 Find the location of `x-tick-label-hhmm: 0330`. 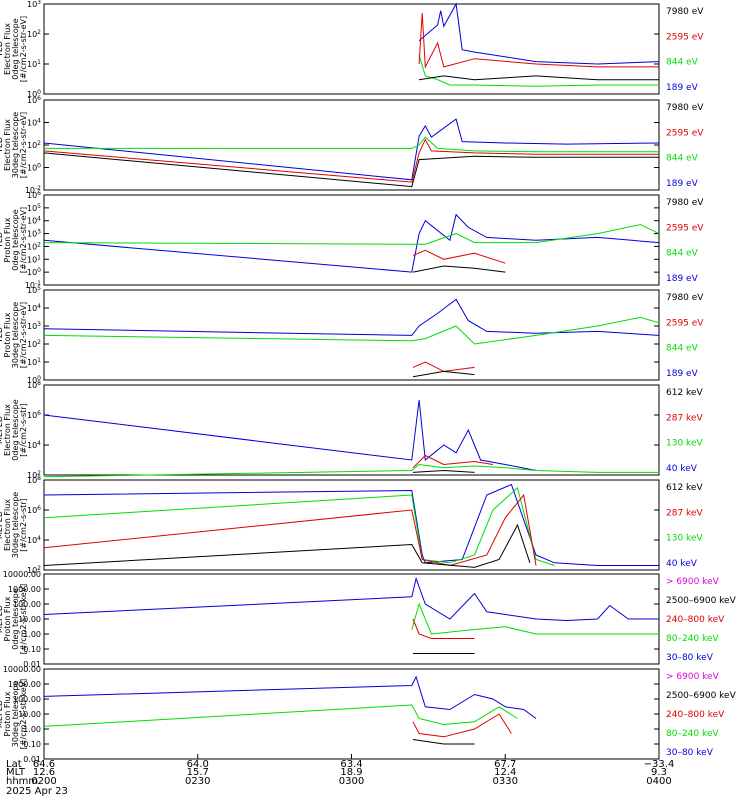

x-tick-label-hhmm: 0330 is located at coordinates (505, 781).